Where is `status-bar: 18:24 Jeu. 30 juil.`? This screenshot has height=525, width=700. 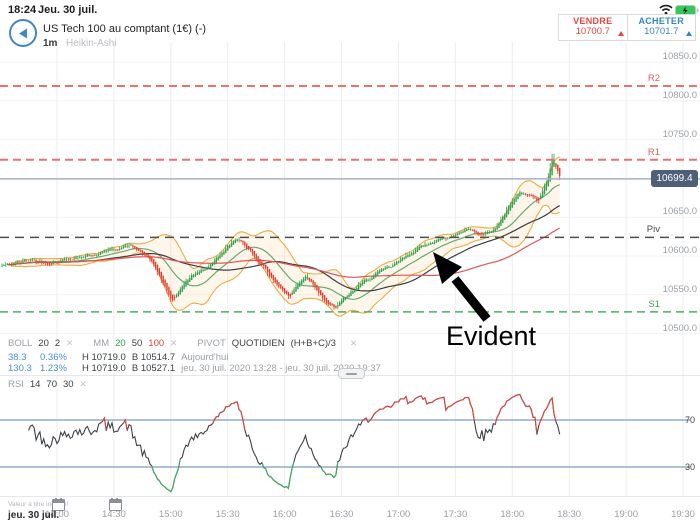
status-bar: 18:24 Jeu. 30 juil. is located at coordinates (350, 10).